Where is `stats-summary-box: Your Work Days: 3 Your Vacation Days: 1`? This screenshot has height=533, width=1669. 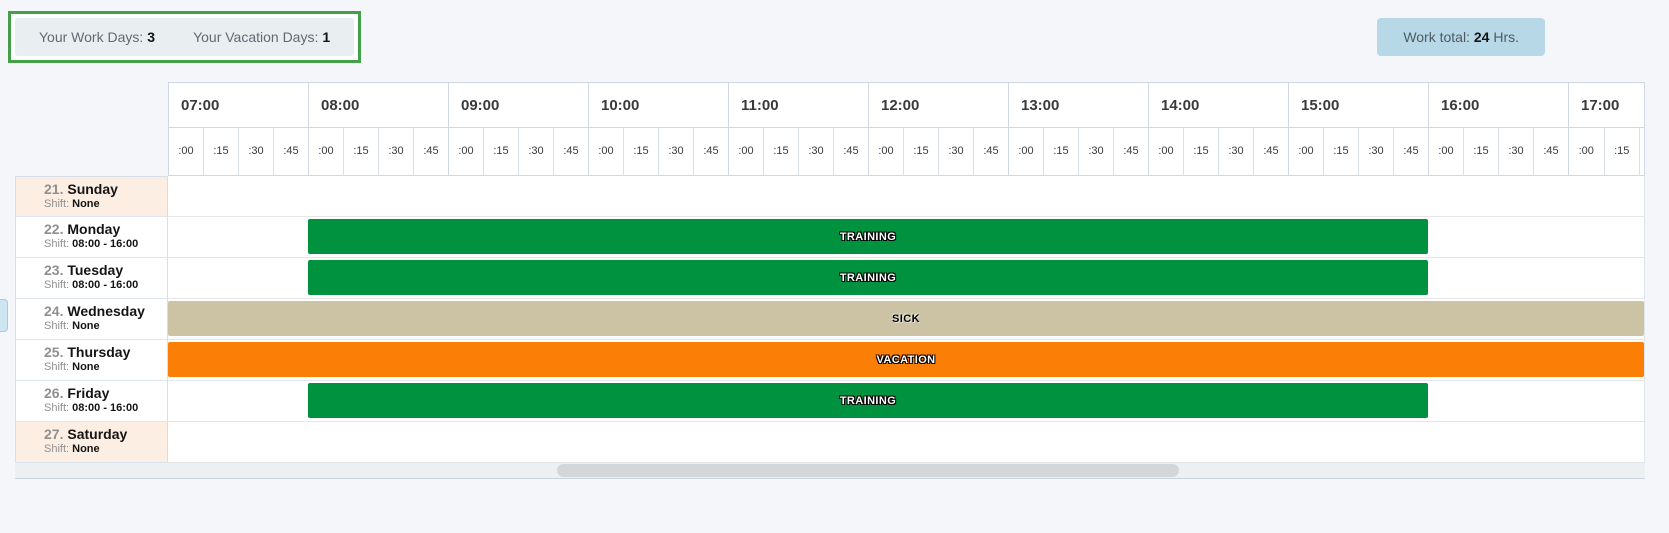
stats-summary-box: Your Work Days: 3 Your Vacation Days: 1 is located at coordinates (185, 37).